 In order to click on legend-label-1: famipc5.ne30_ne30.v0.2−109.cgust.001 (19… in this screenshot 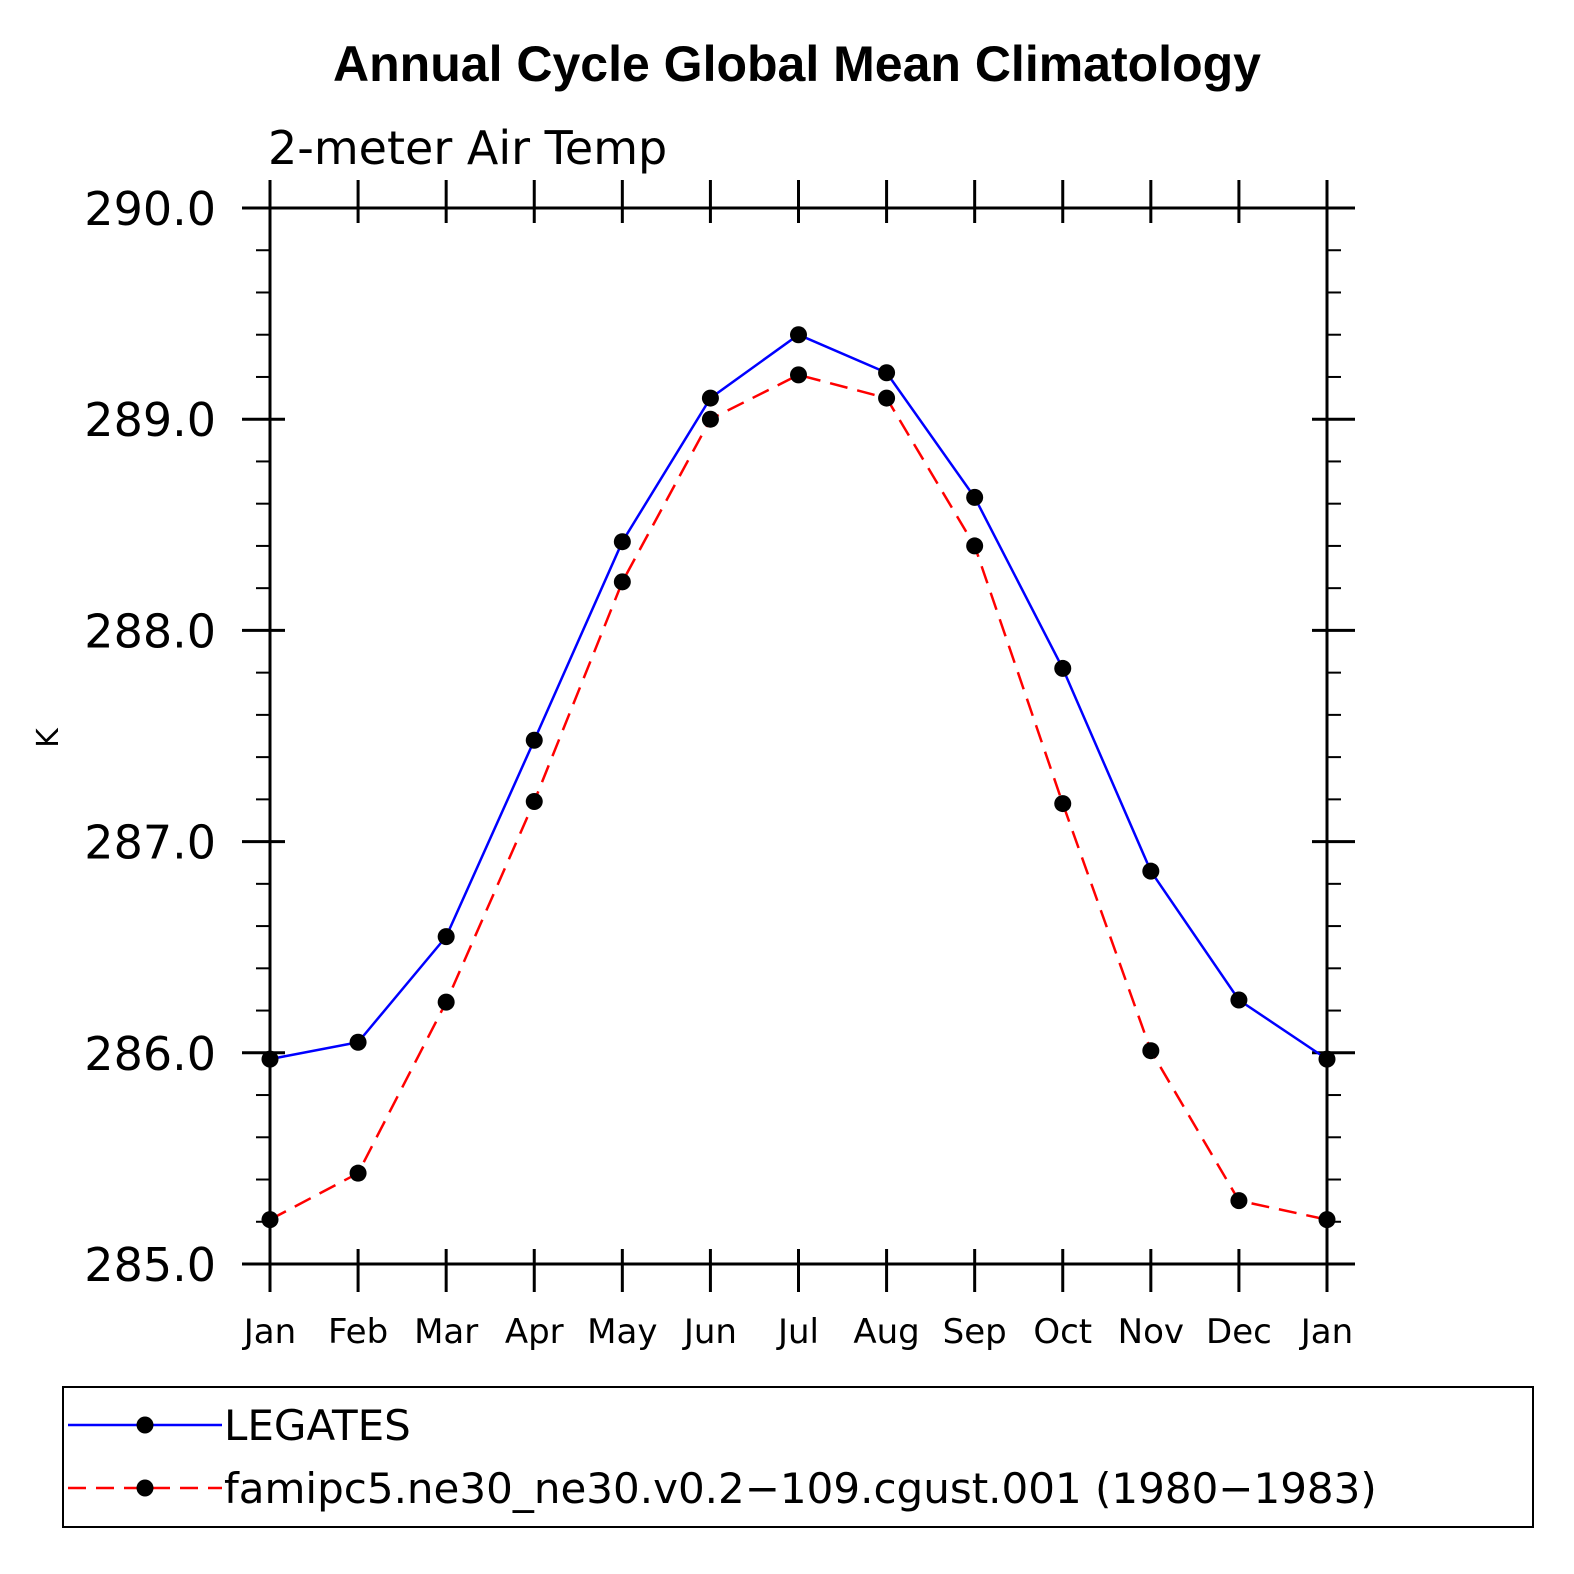, I will do `click(800, 1488)`.